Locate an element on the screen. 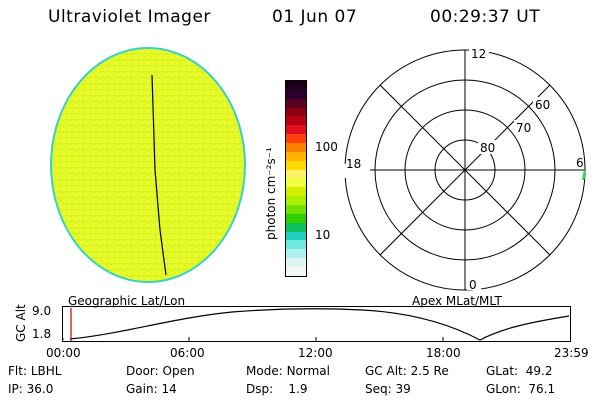 The width and height of the screenshot is (600, 400). colorbar-tick-100: 100 is located at coordinates (326, 147).